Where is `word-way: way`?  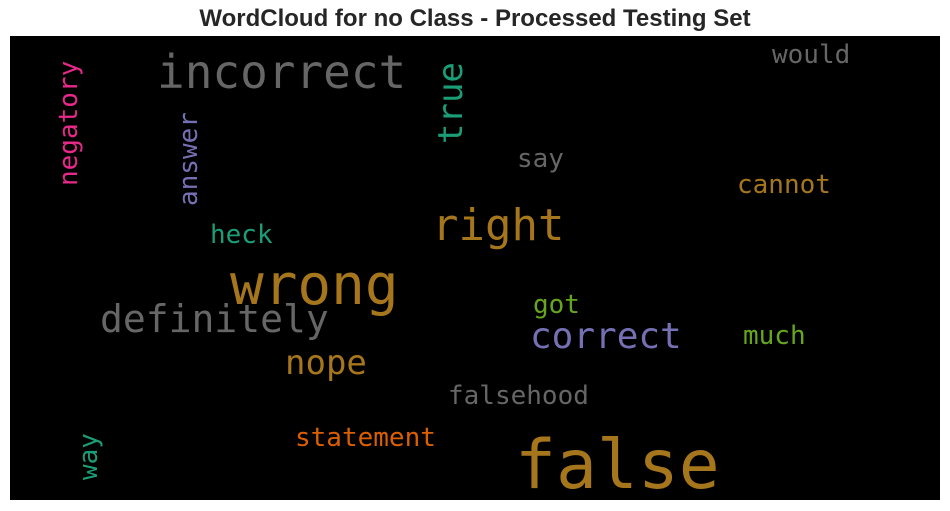
word-way: way is located at coordinates (89, 456).